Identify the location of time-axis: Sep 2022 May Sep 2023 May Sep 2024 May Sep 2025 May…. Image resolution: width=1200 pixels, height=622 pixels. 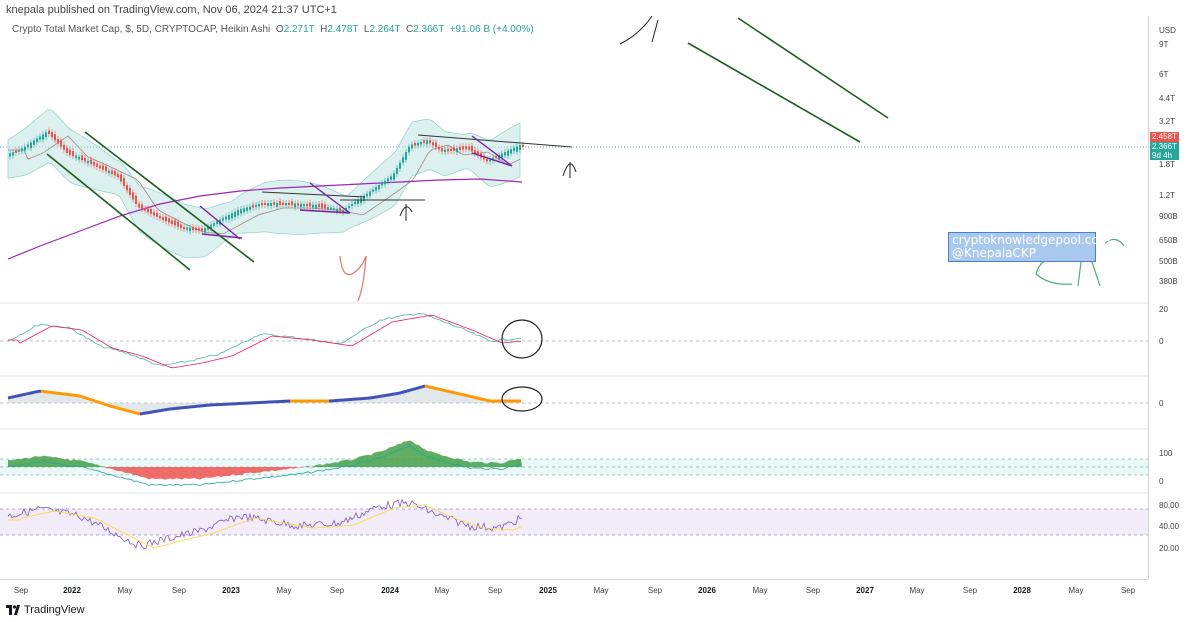
(574, 589).